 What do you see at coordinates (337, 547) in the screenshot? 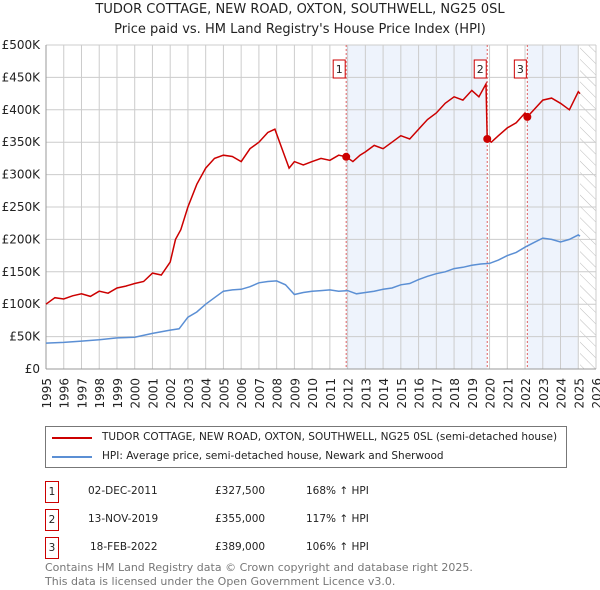
I see `sale-hpi: 106% ↑ HPI` at bounding box center [337, 547].